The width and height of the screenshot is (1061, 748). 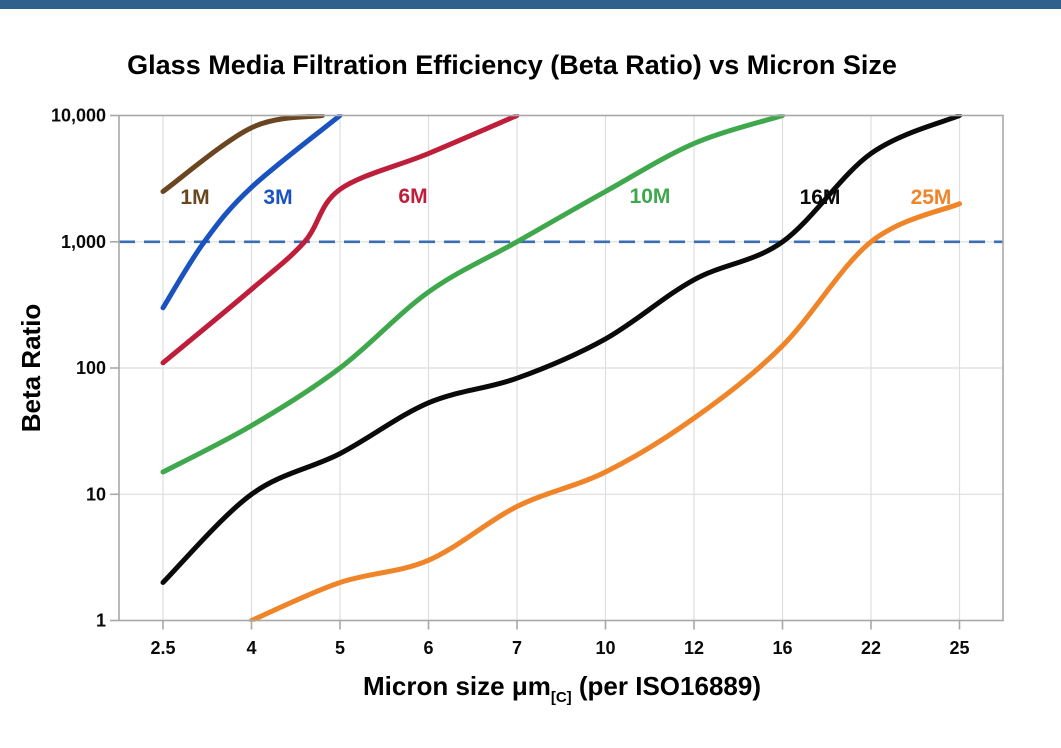 What do you see at coordinates (242, 154) in the screenshot?
I see `curve-1M` at bounding box center [242, 154].